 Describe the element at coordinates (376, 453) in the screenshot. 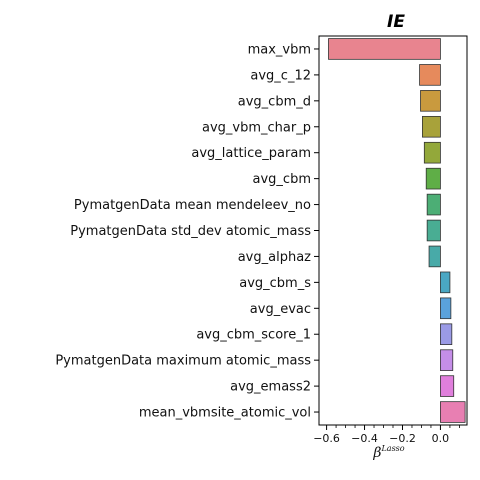

I see `x-axis-label-base: β` at that location.